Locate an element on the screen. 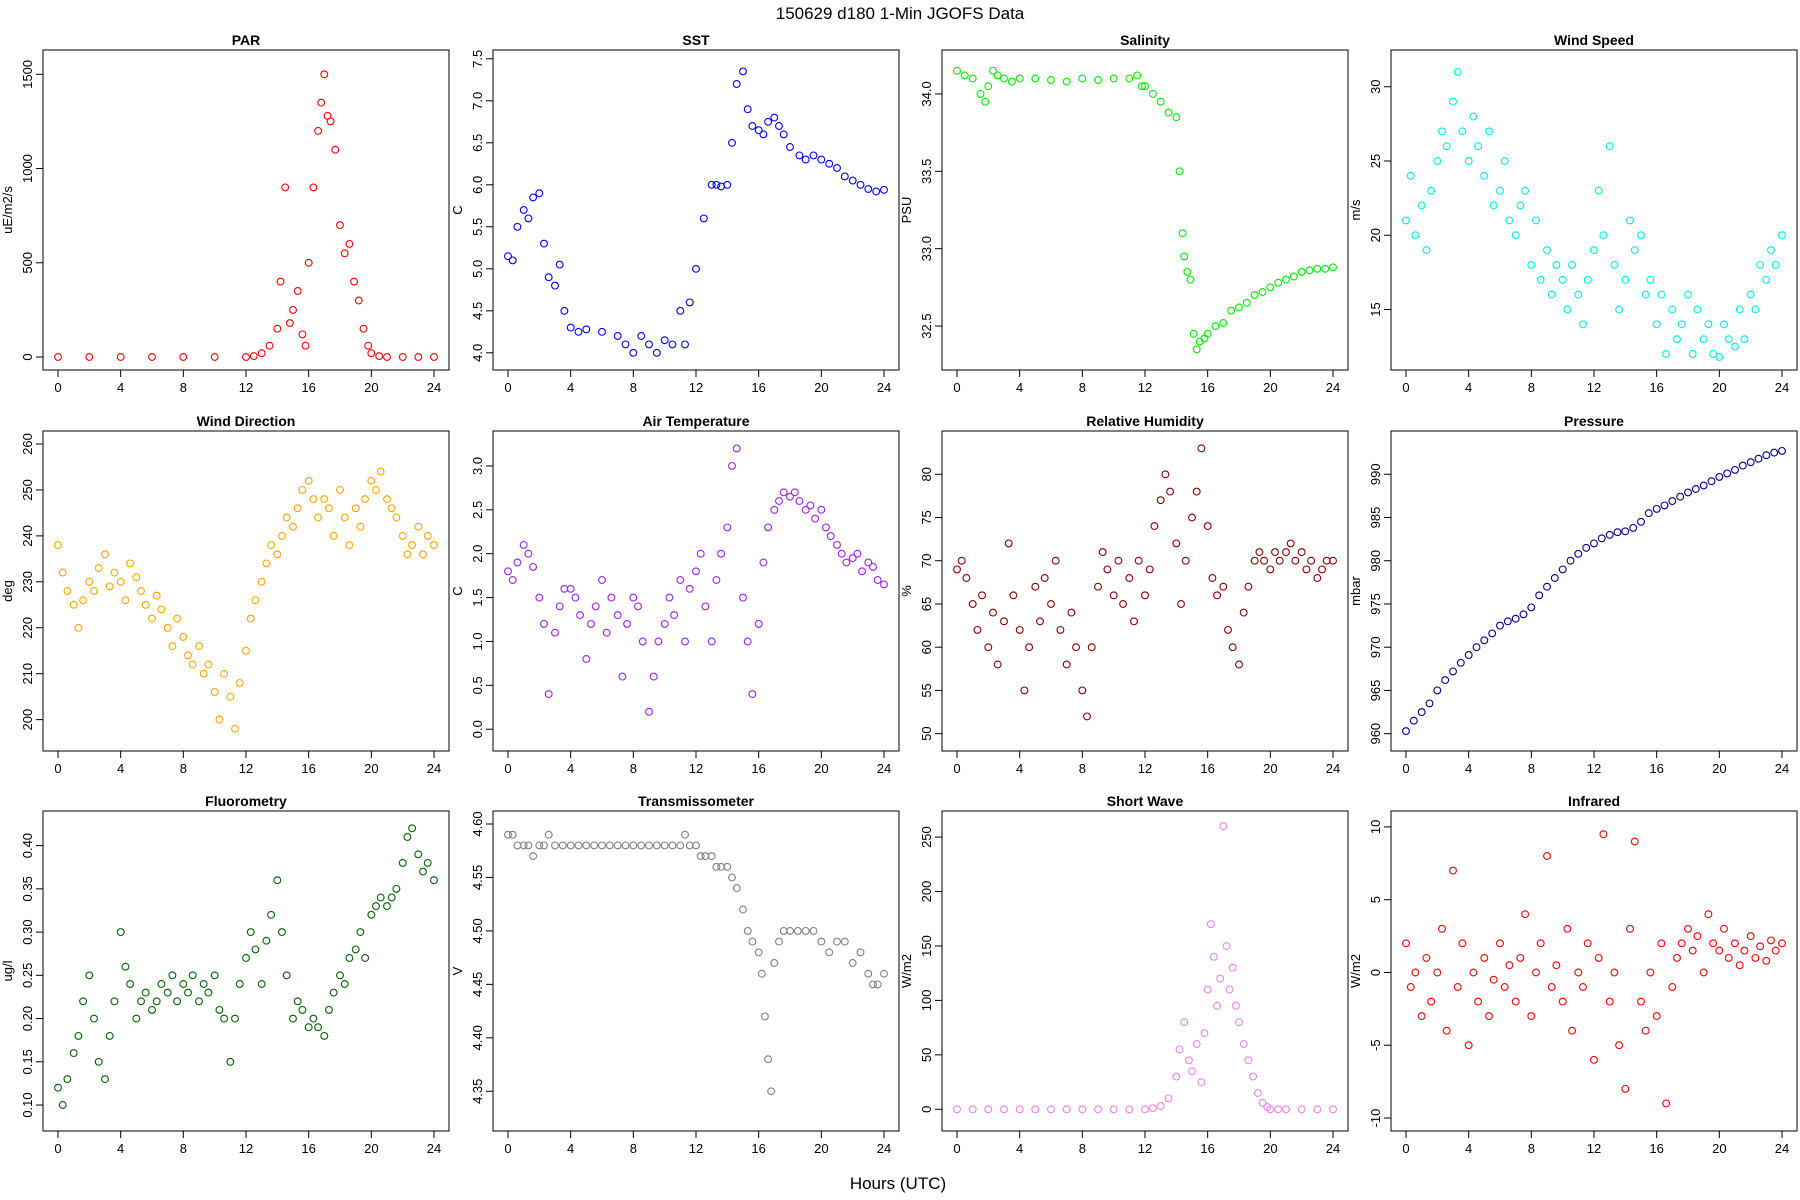 The height and width of the screenshot is (1200, 1800). x-tick-label: 12 is located at coordinates (1145, 768).